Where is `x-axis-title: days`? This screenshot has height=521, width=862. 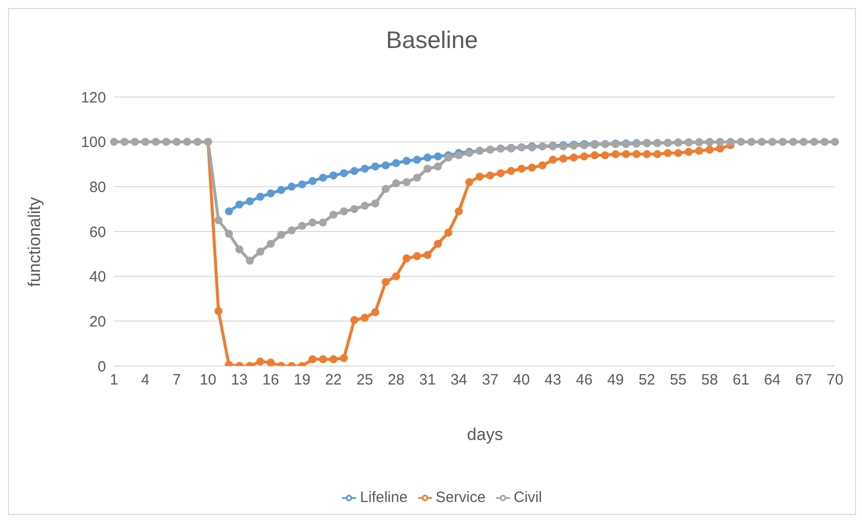
x-axis-title: days is located at coordinates (485, 435).